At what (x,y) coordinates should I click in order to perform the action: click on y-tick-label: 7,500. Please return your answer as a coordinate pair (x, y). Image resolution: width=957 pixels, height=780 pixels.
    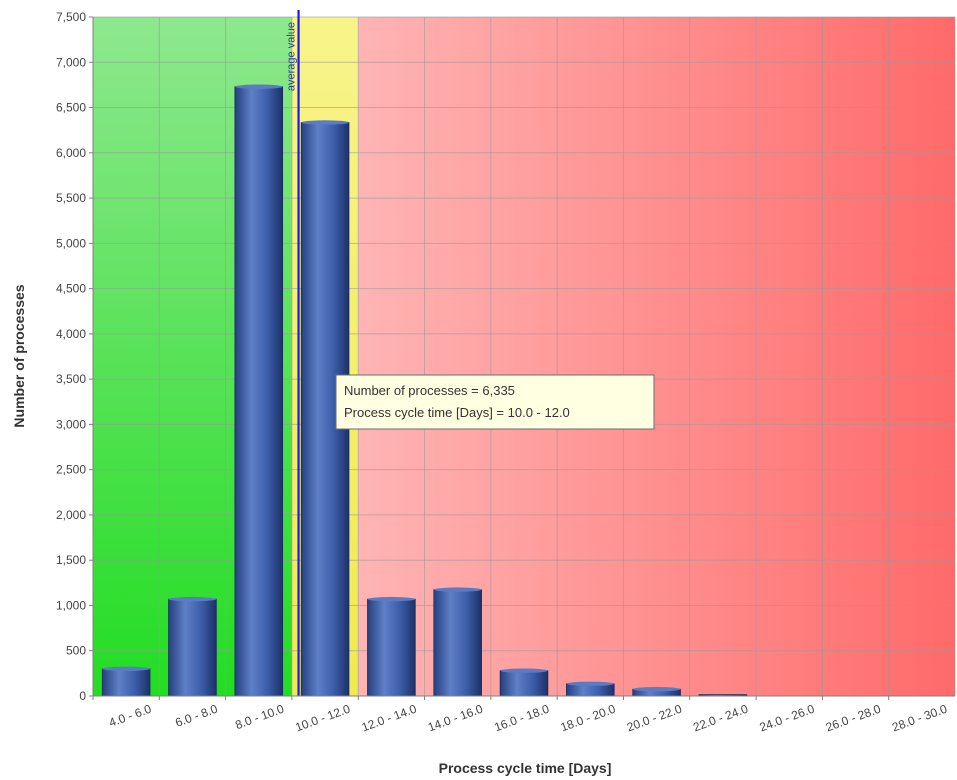
    Looking at the image, I should click on (71, 17).